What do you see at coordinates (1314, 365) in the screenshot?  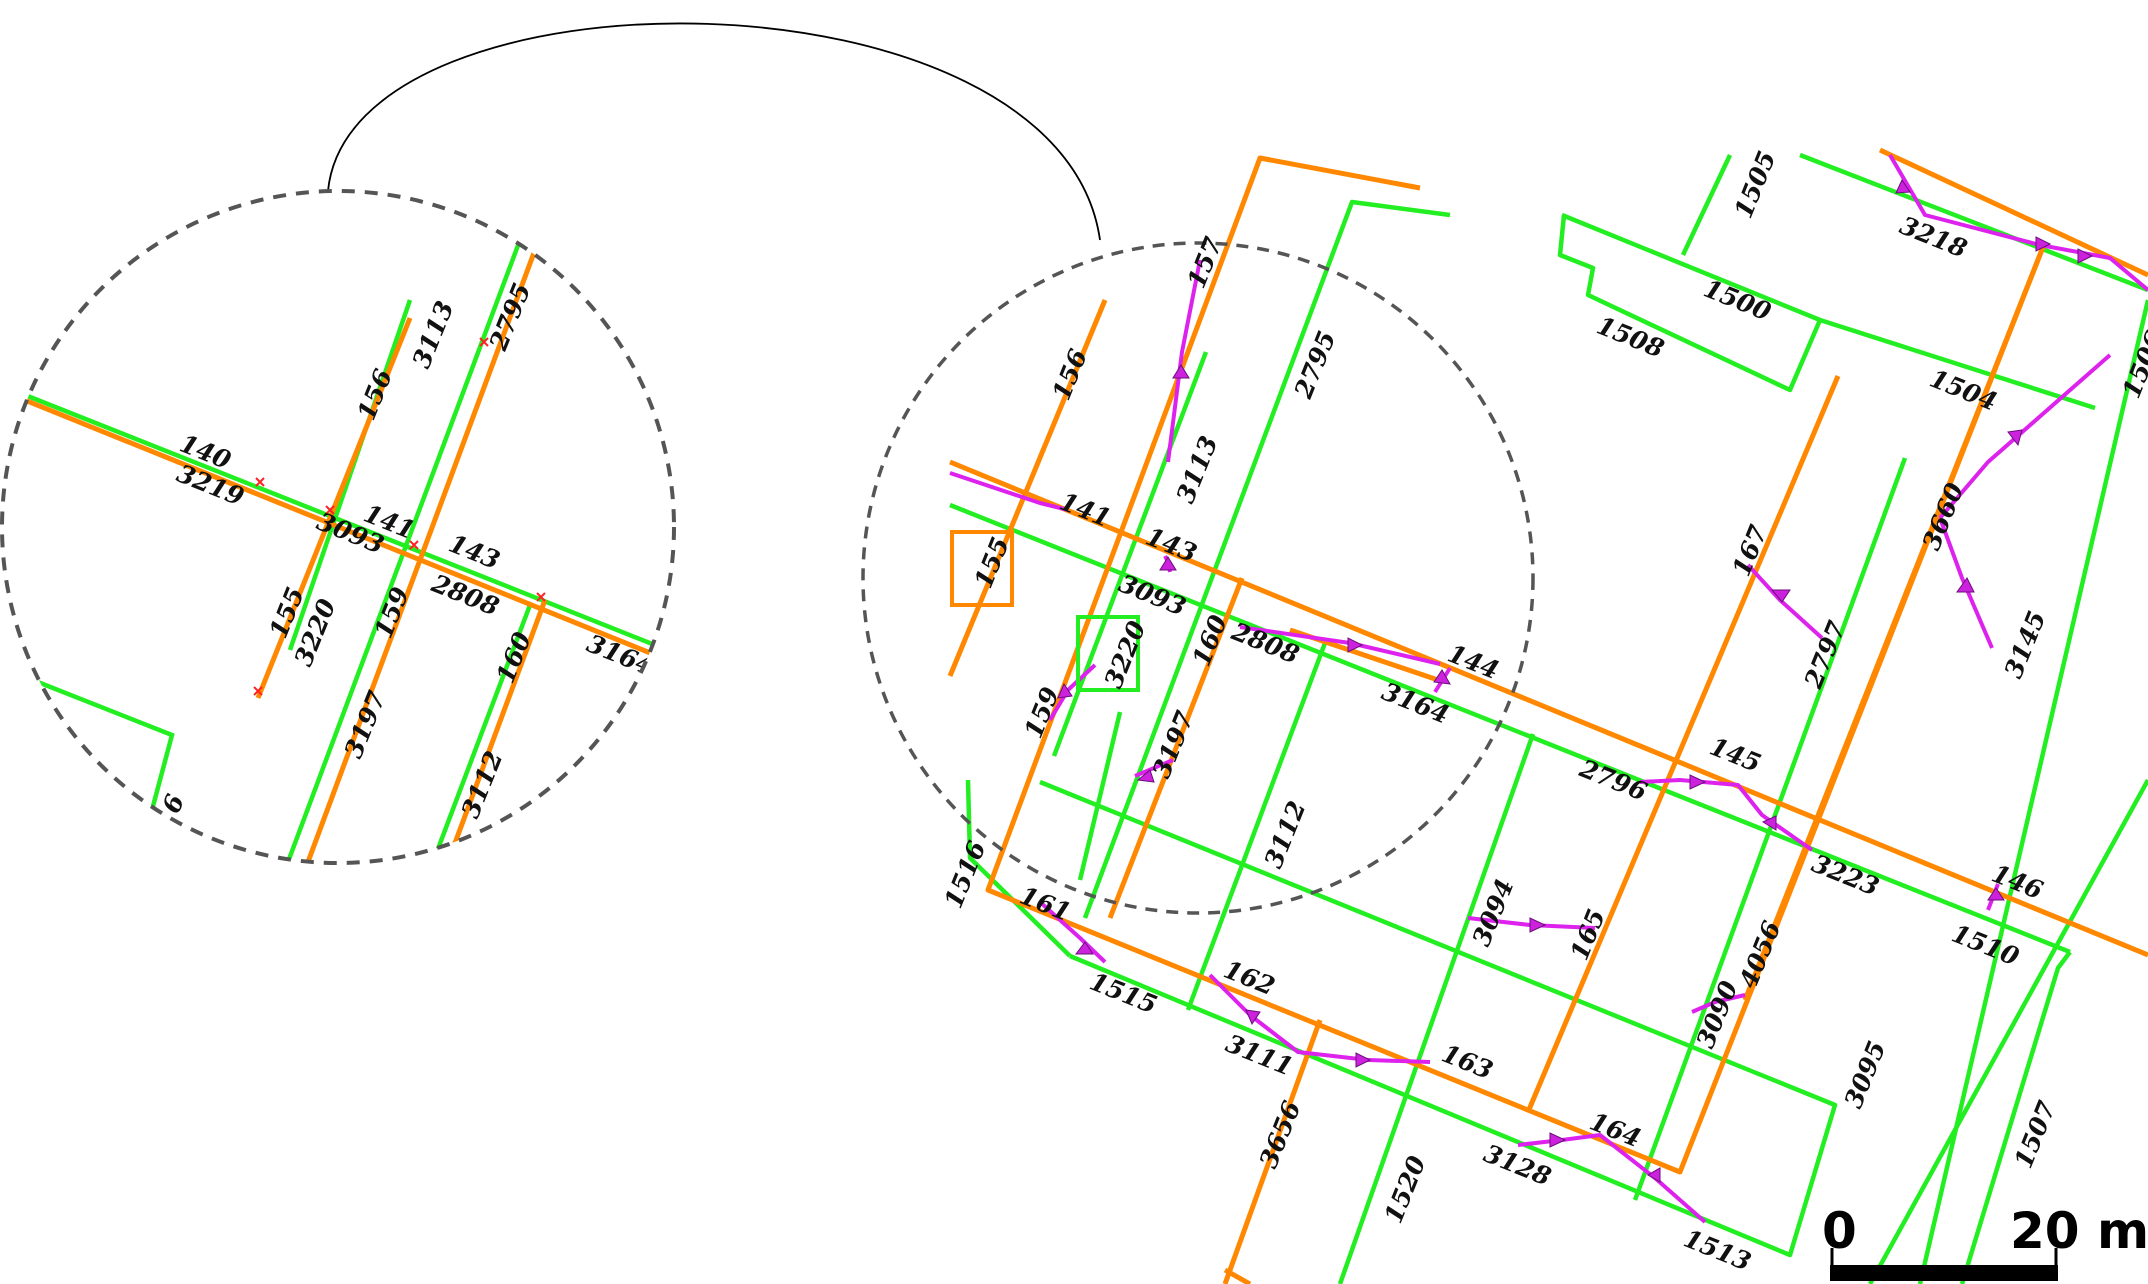 I see `label-2795: 2795` at bounding box center [1314, 365].